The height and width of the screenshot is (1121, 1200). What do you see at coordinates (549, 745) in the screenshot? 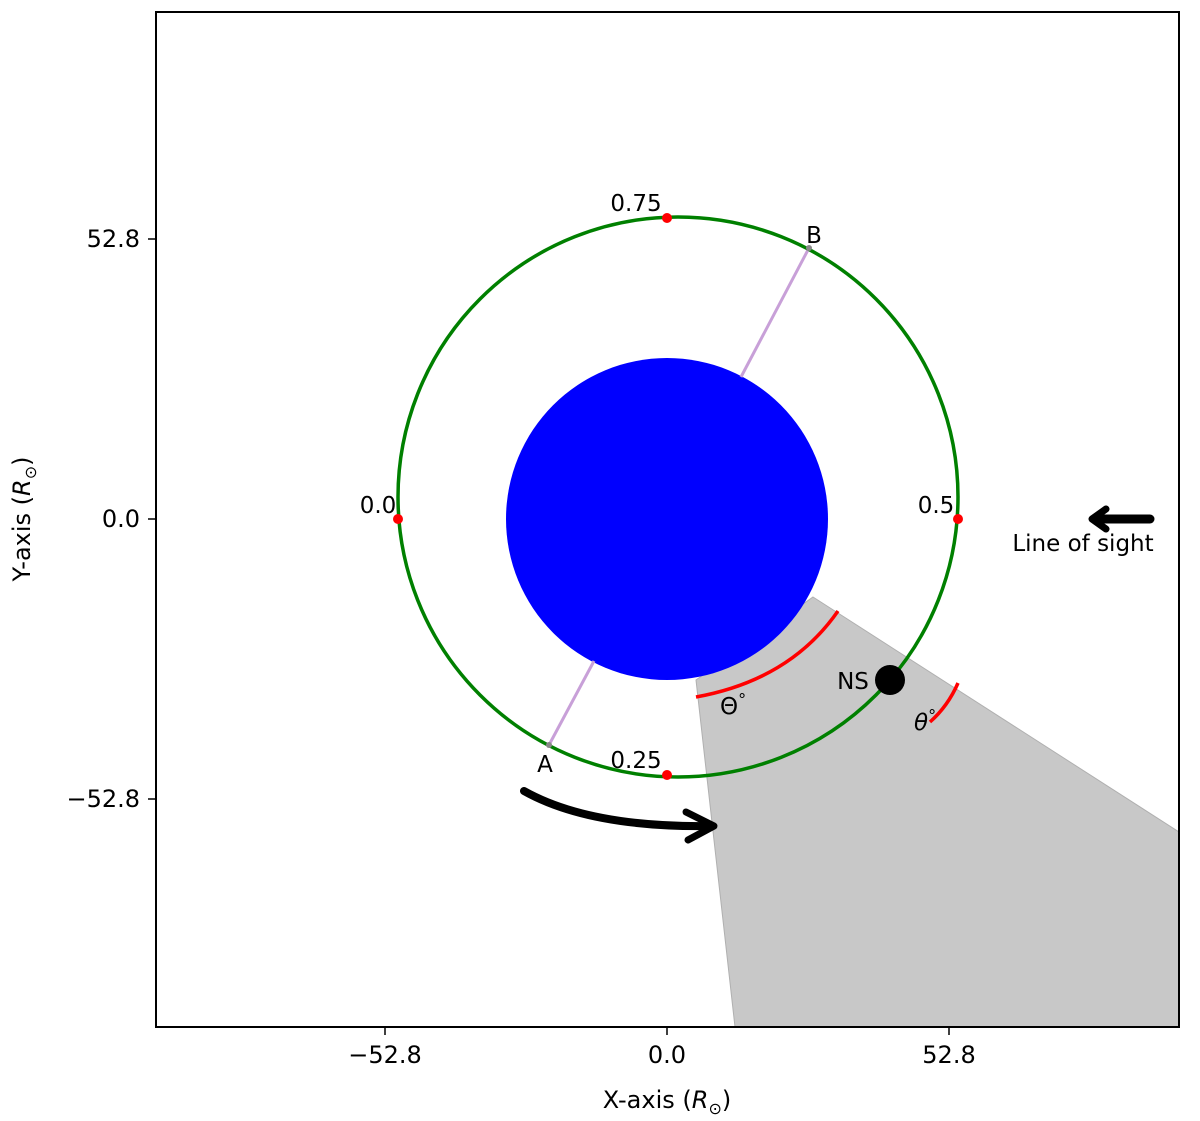
I see `point-a-marker` at bounding box center [549, 745].